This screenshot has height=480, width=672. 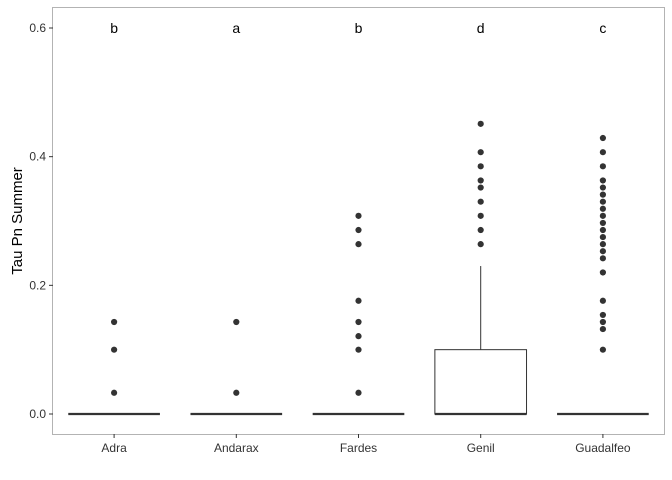 I want to click on y-tick-label: 0.4, so click(x=37, y=157).